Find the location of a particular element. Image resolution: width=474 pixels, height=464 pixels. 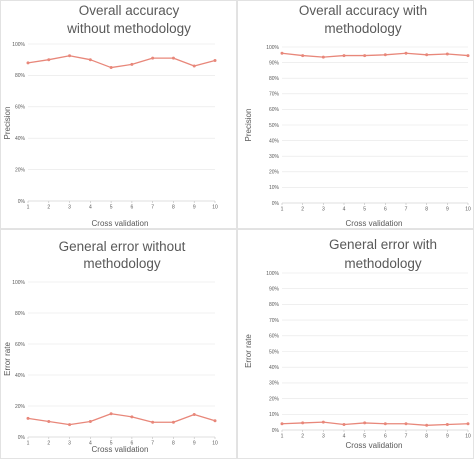

y-axis-title: Error rate is located at coordinates (248, 351).